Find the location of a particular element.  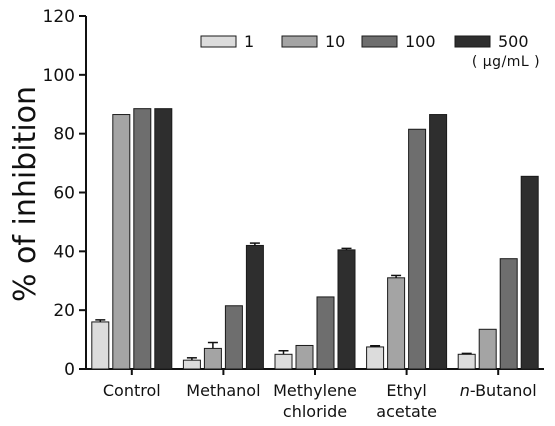

x-tick-label-italic-part: n is located at coordinates (465, 390).